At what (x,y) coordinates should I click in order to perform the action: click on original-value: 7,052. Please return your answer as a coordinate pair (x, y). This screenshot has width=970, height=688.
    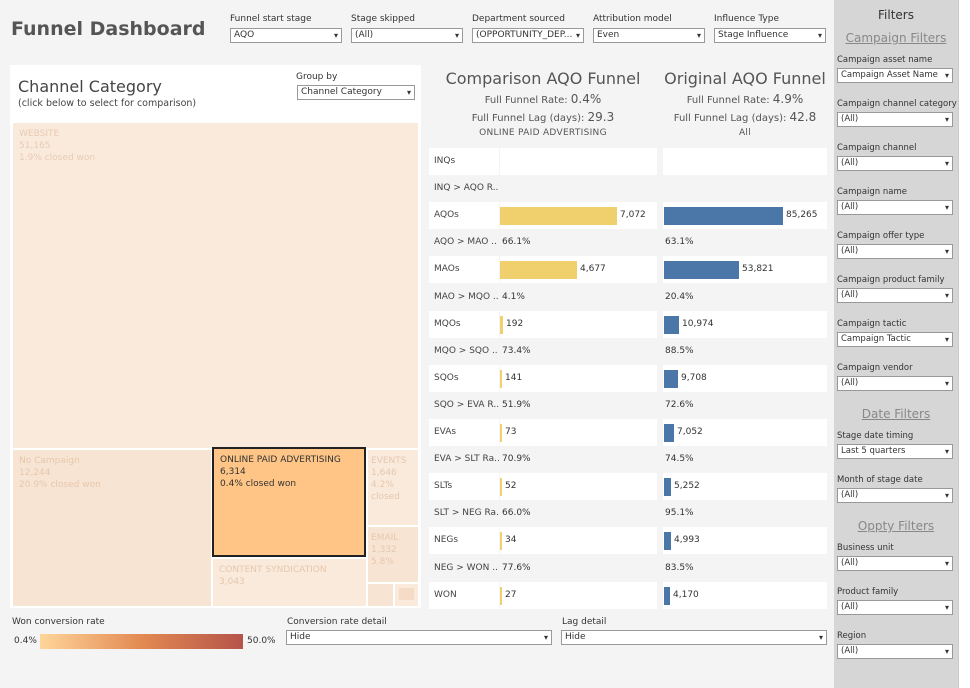
    Looking at the image, I should click on (690, 432).